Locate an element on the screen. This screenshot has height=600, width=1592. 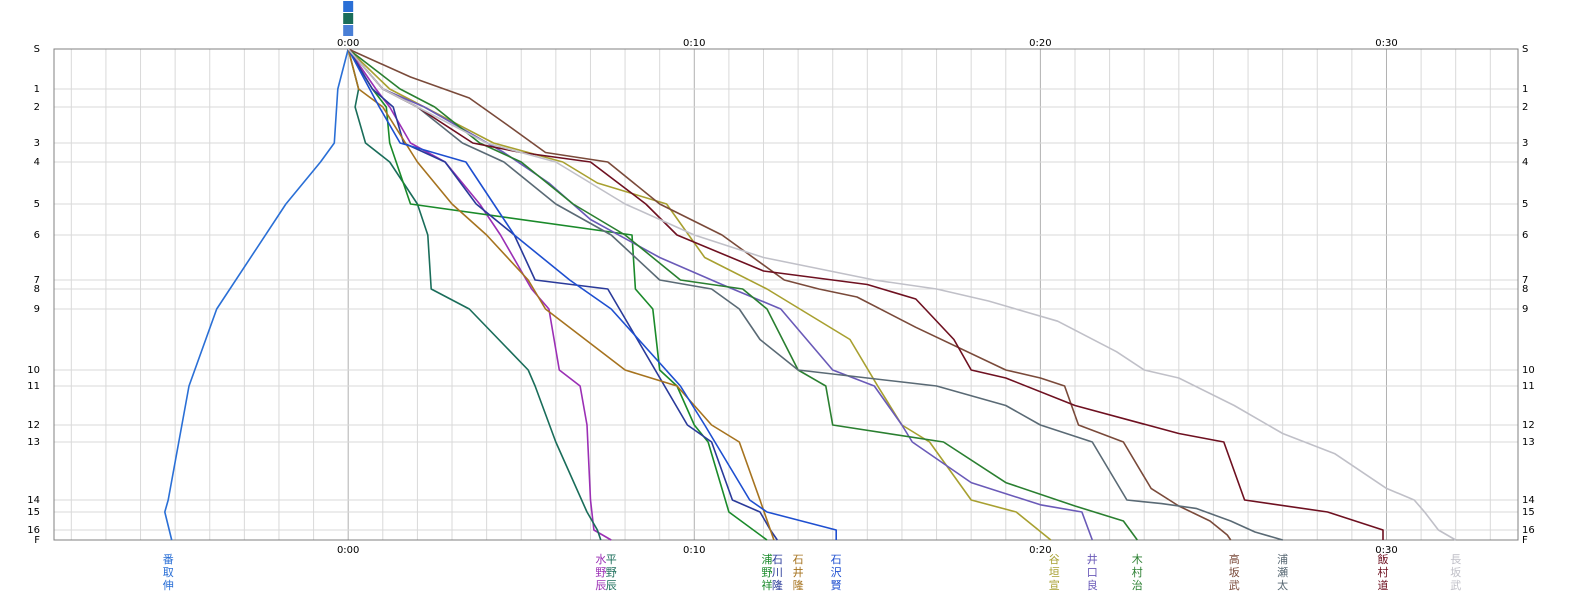
runner-name-char: 祥 is located at coordinates (766, 585).